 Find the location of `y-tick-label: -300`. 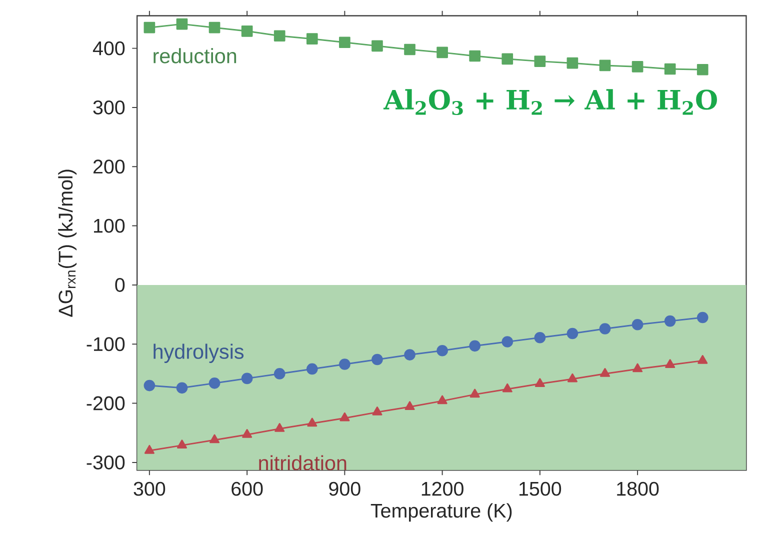

y-tick-label: -300 is located at coordinates (105, 462).